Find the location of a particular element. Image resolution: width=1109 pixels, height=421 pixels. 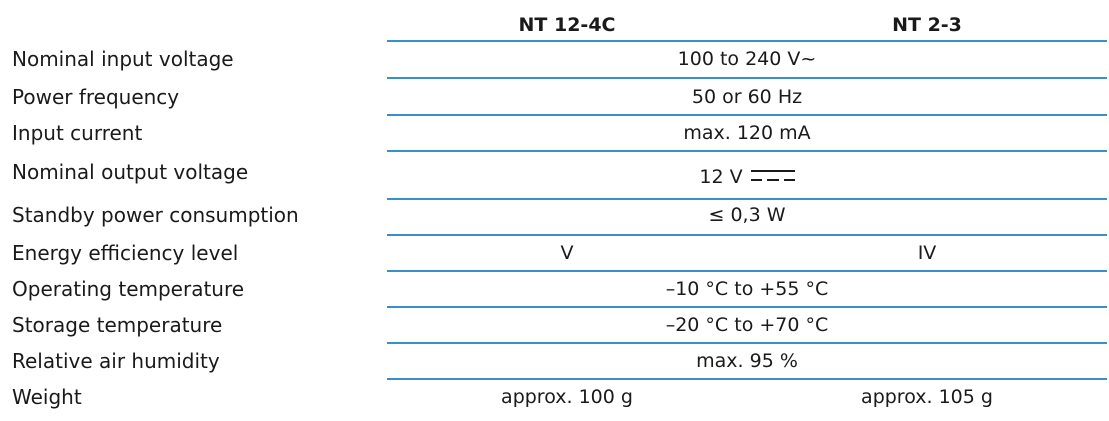

table-row: Weight approx. 100 g approx. 105 g is located at coordinates (554, 397).